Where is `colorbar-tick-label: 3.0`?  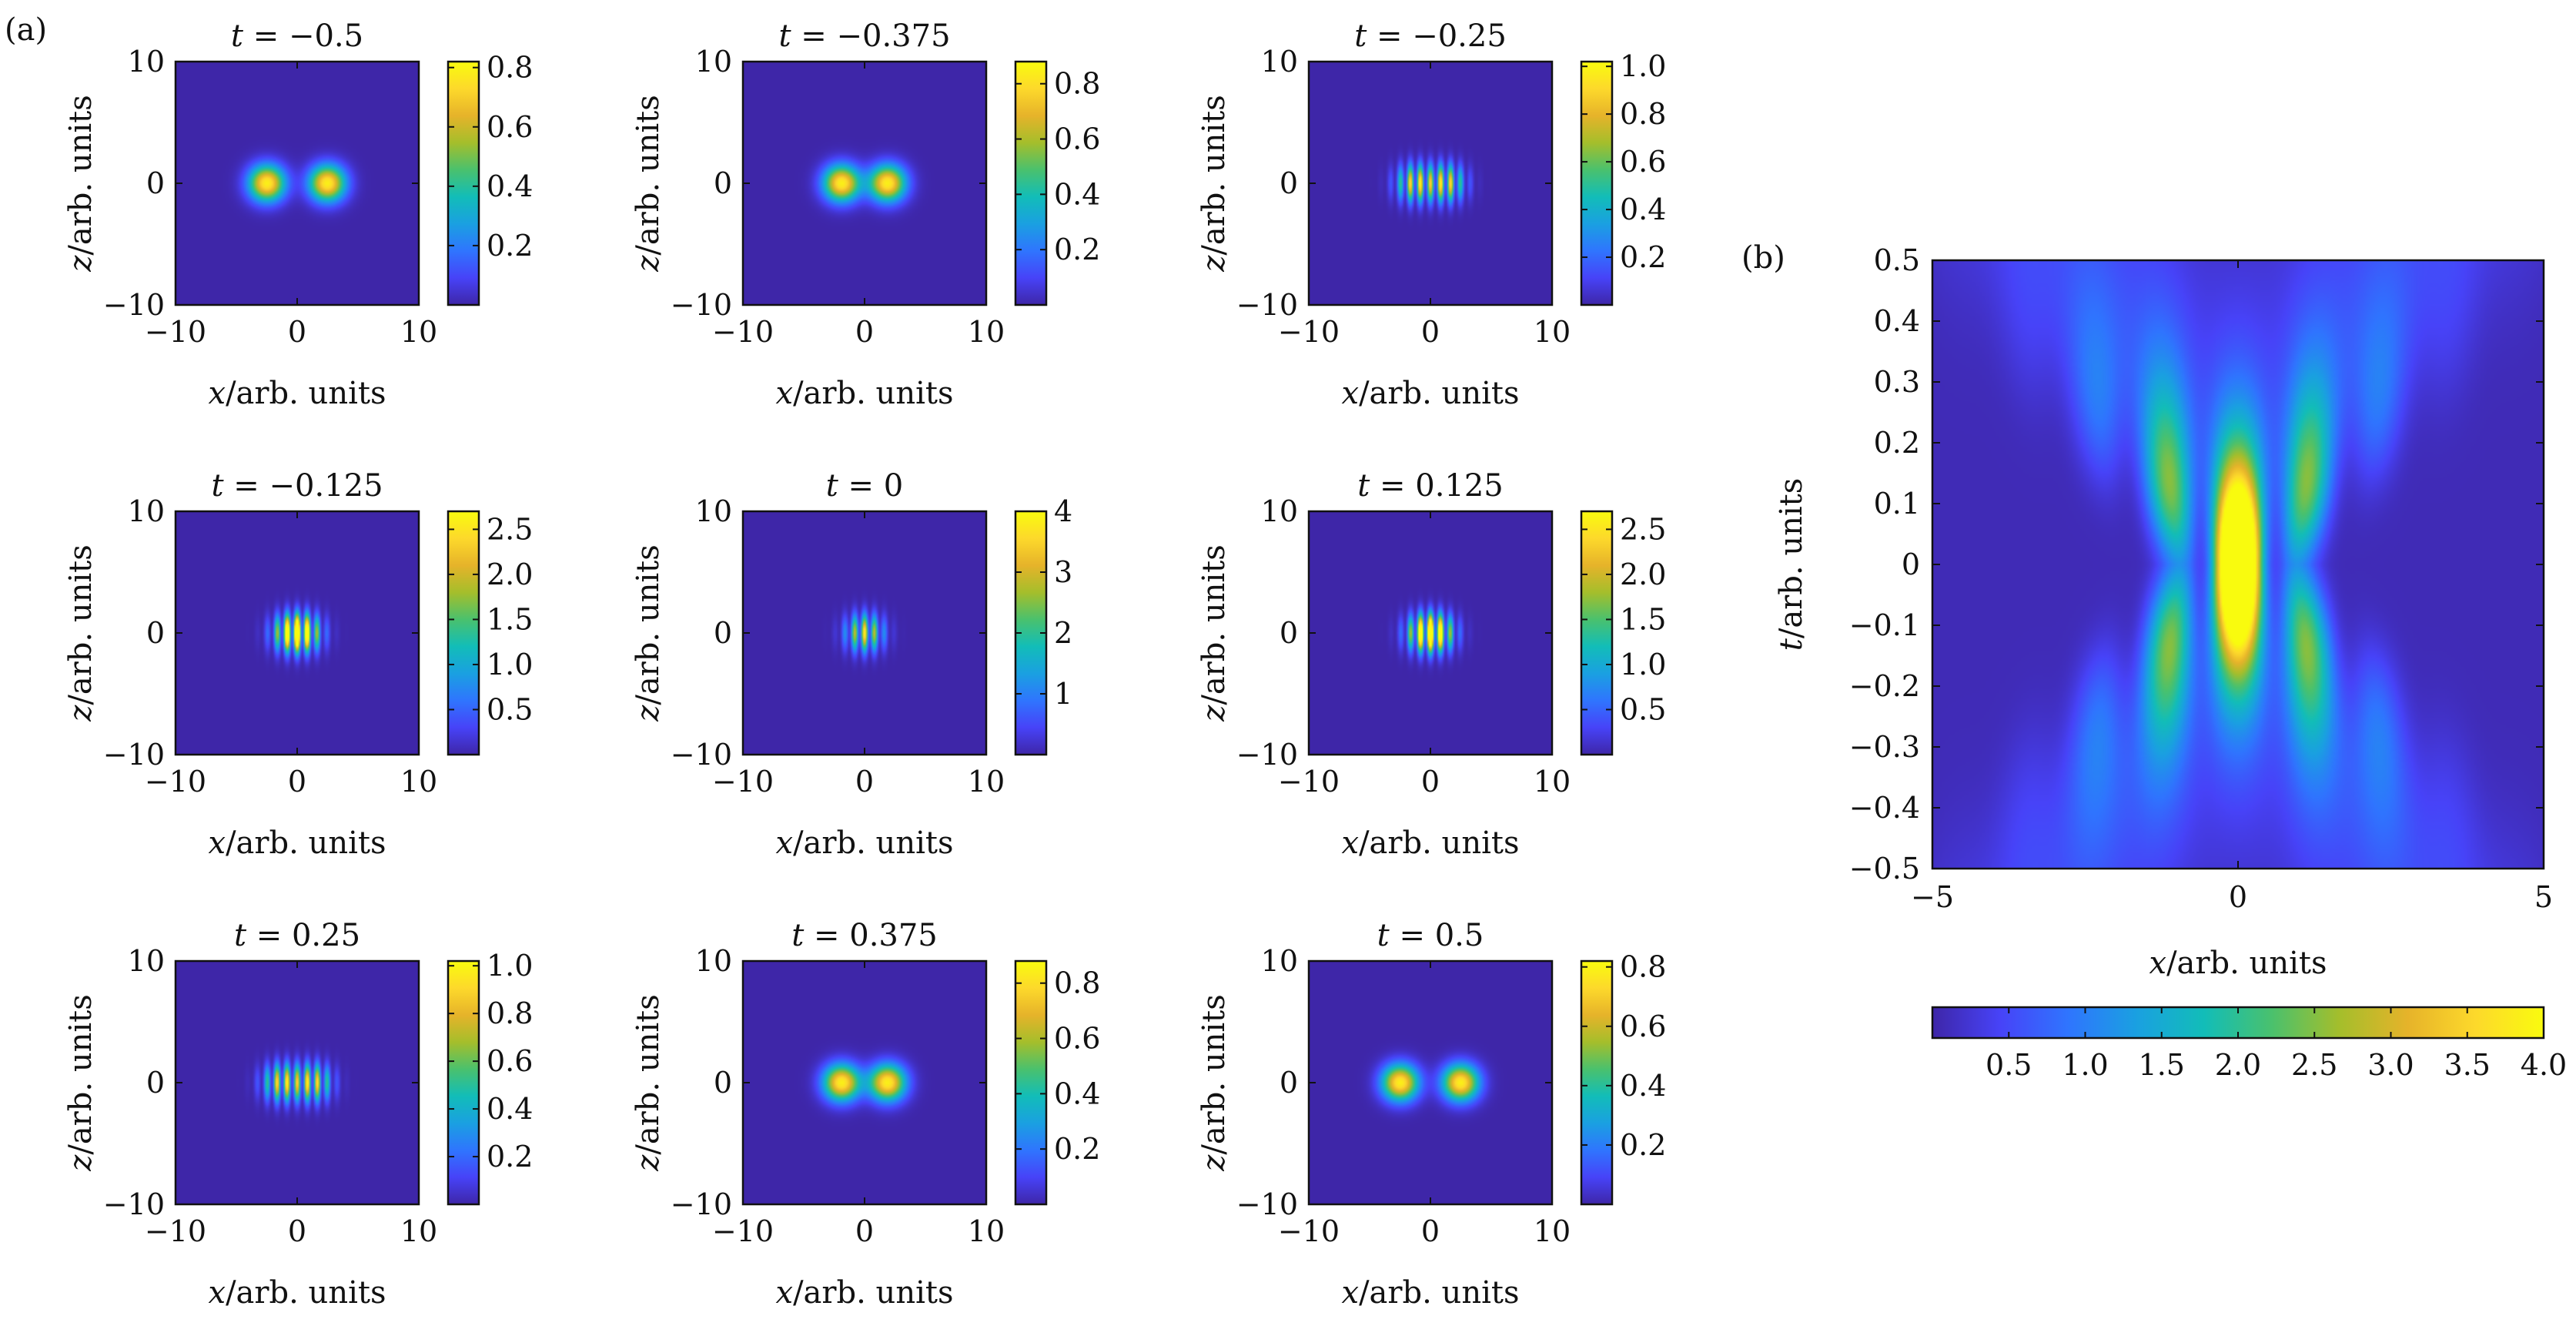
colorbar-tick-label: 3.0 is located at coordinates (2391, 1065).